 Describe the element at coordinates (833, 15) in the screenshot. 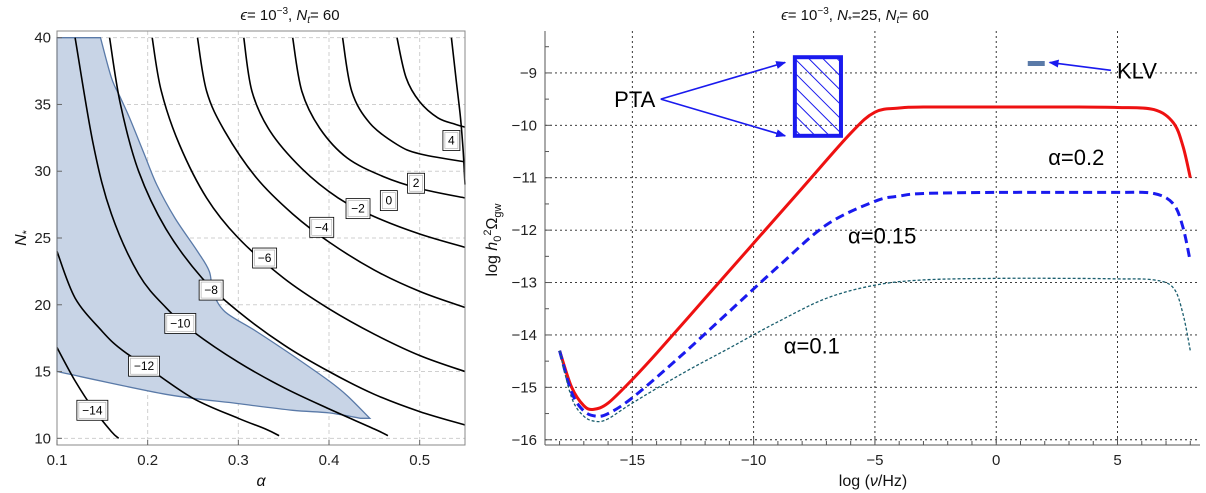

I see `rtitle-sep: ,` at that location.